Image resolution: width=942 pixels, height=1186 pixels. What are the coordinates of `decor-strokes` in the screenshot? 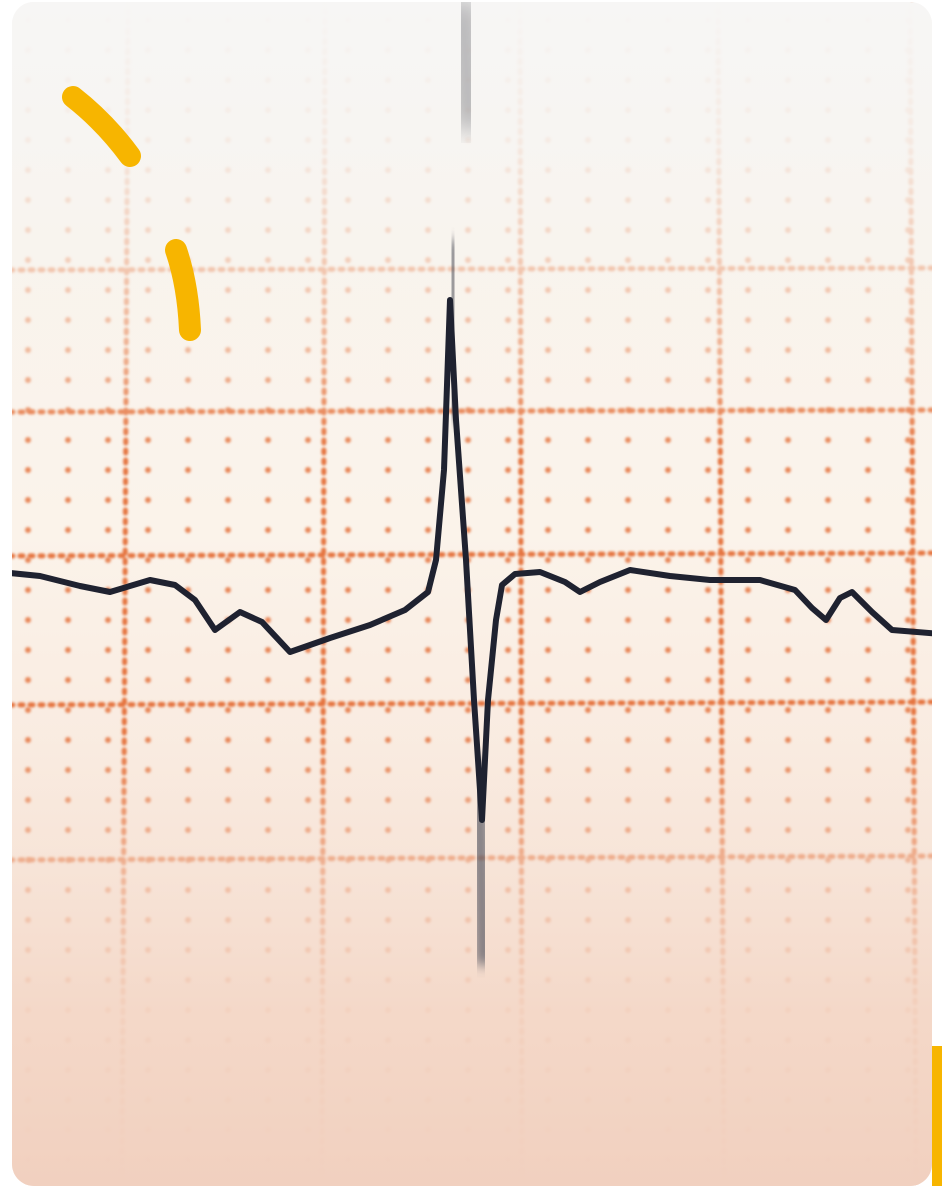 It's located at (131, 213).